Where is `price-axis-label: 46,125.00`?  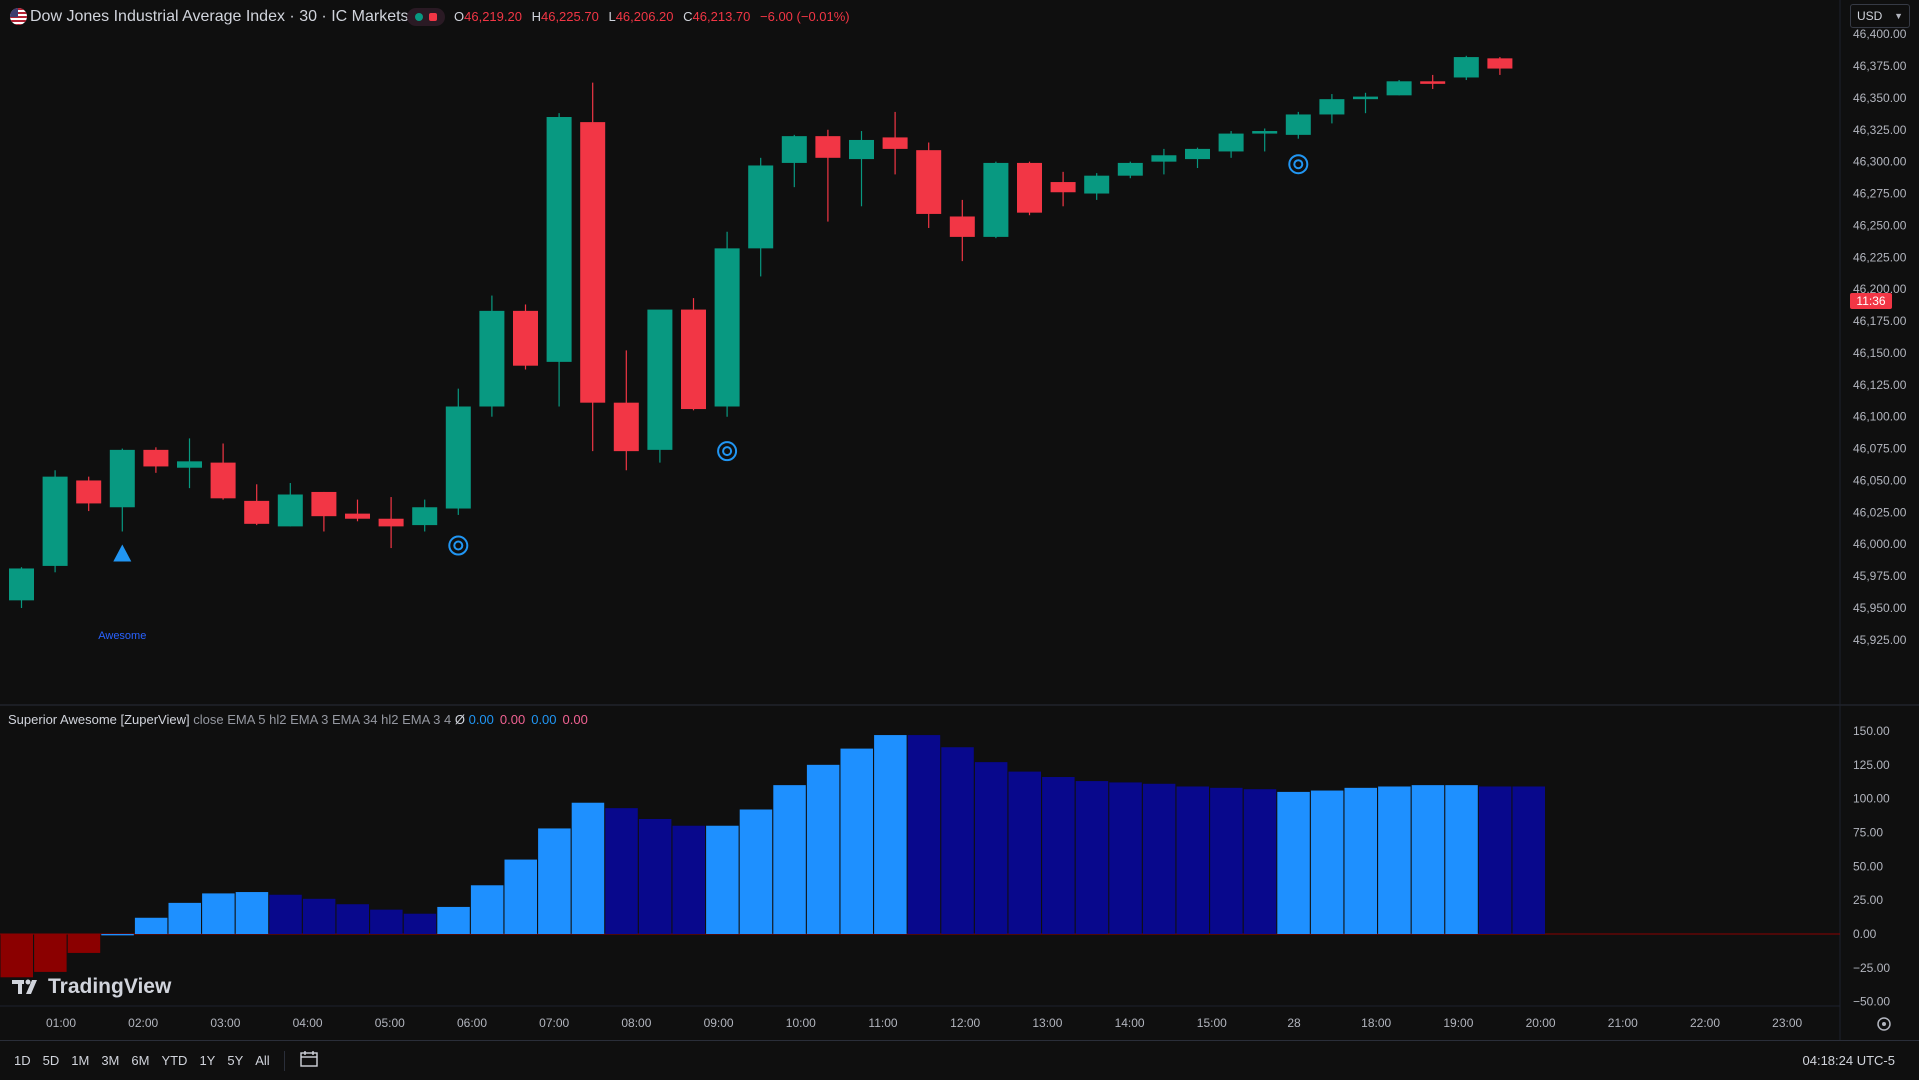 price-axis-label: 46,125.00 is located at coordinates (1880, 385).